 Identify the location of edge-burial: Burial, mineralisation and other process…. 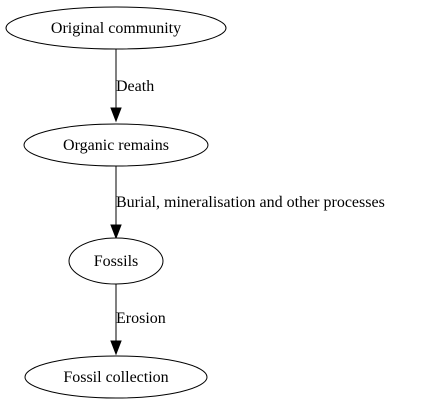
(247, 203).